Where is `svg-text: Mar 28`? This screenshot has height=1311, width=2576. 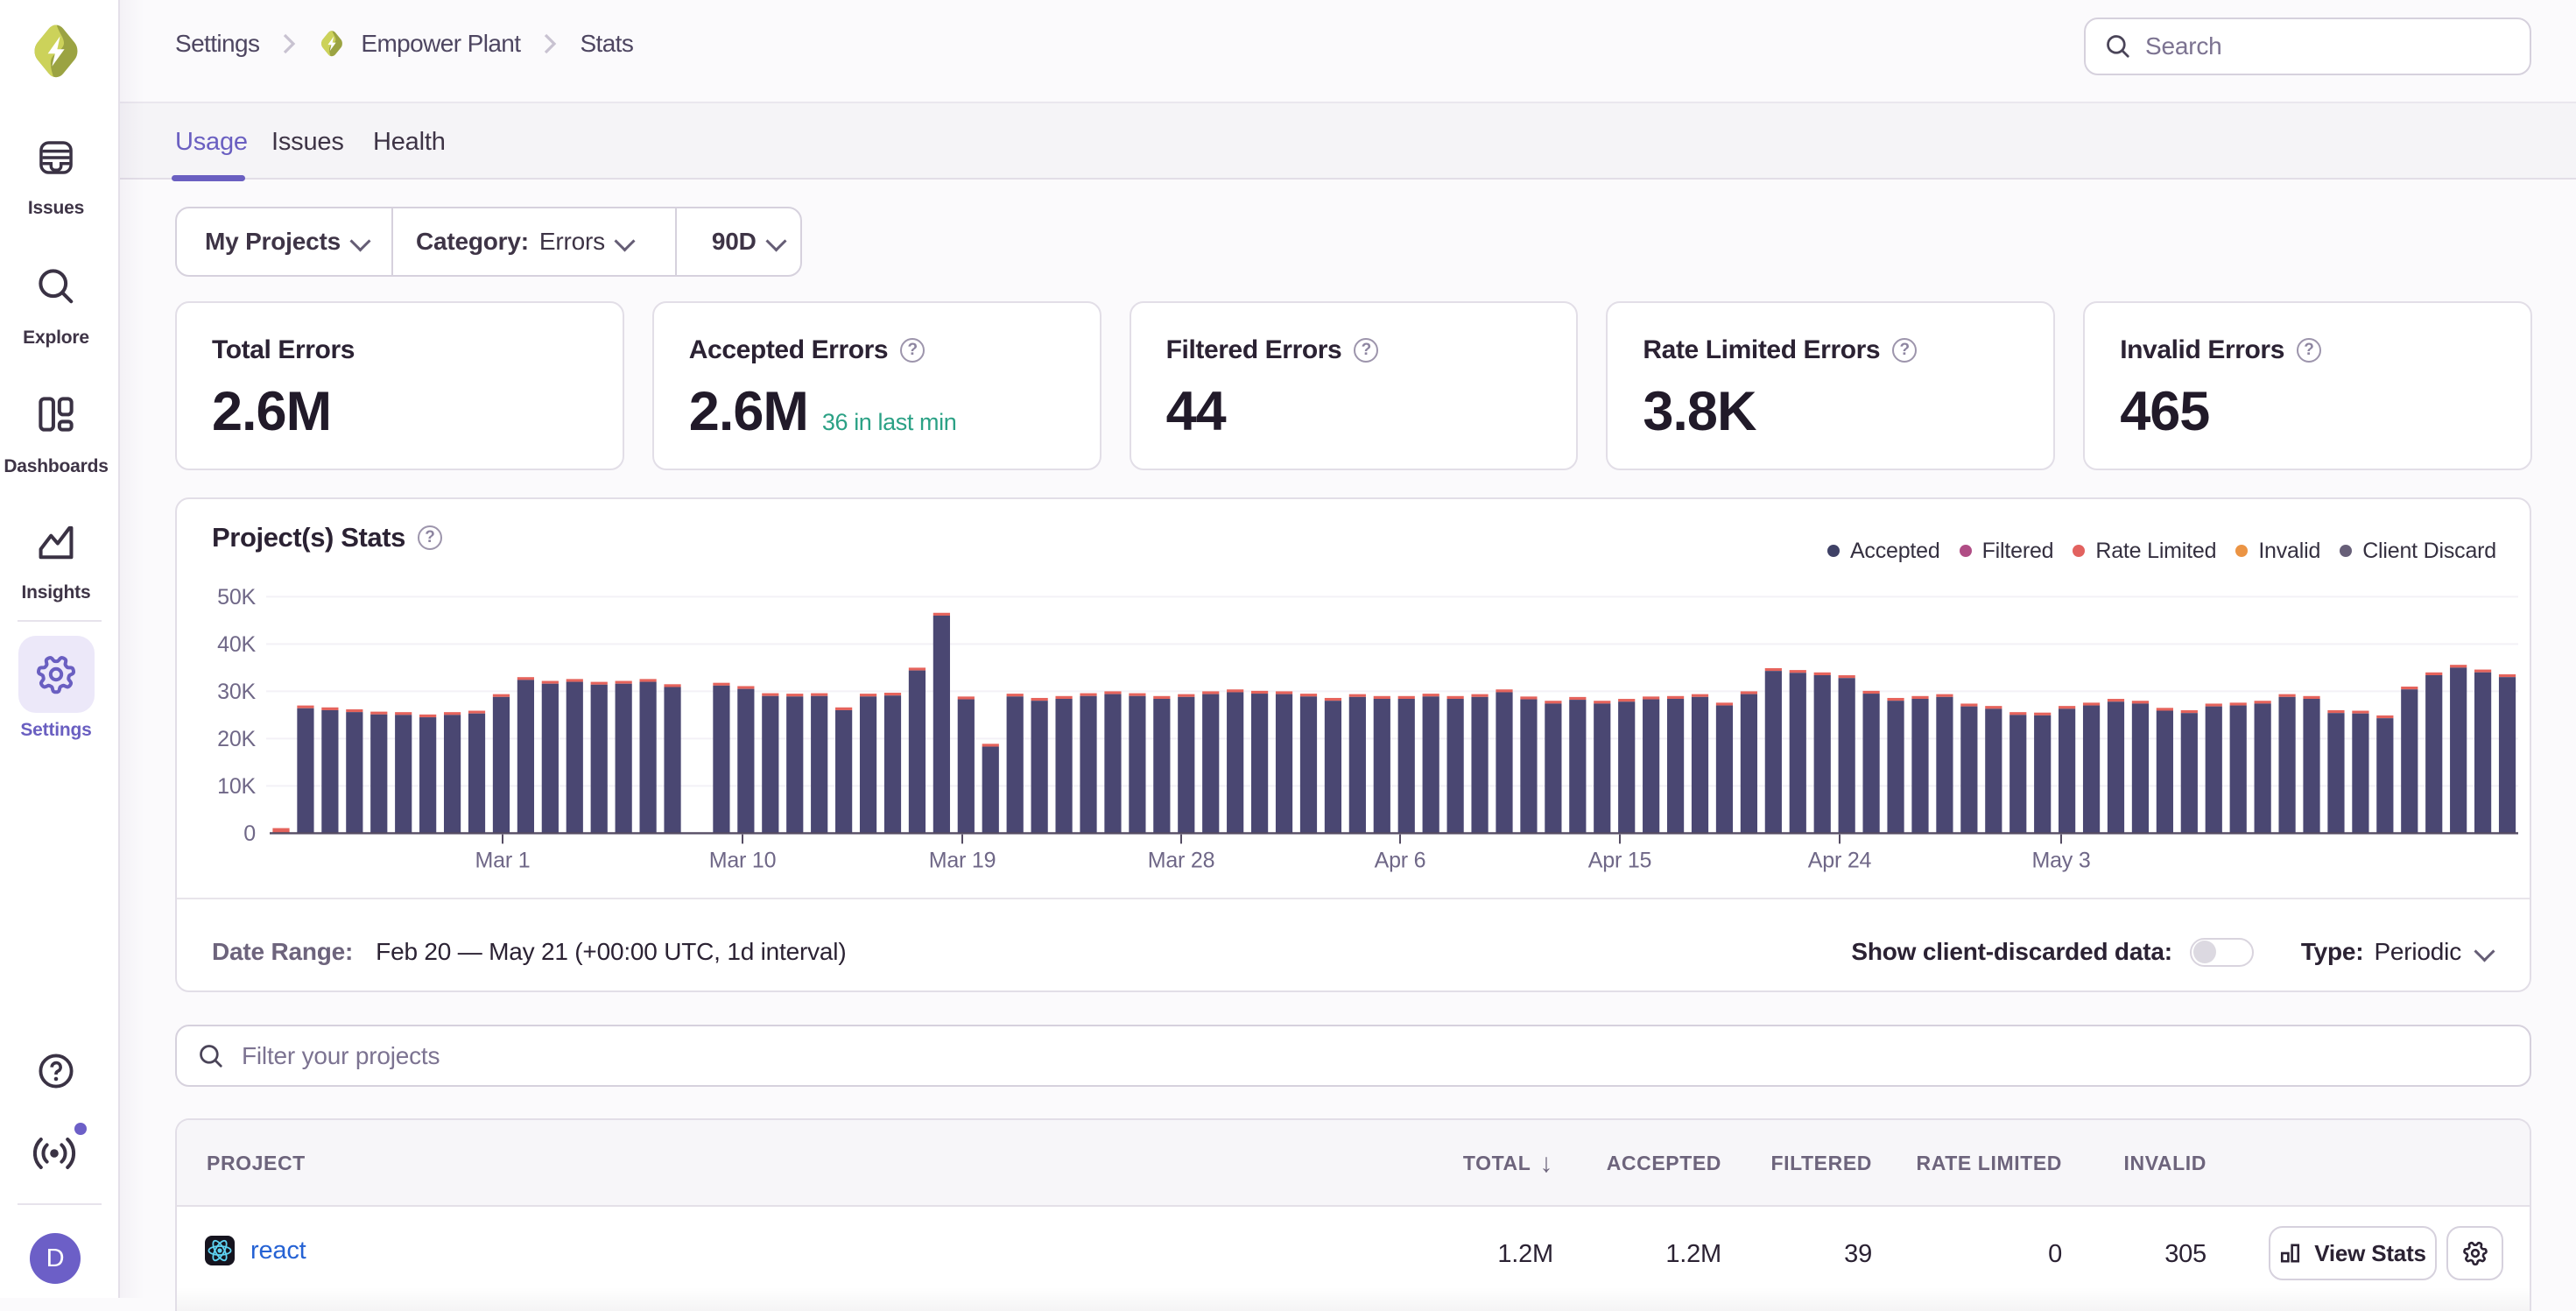
svg-text: Mar 28 is located at coordinates (1181, 860).